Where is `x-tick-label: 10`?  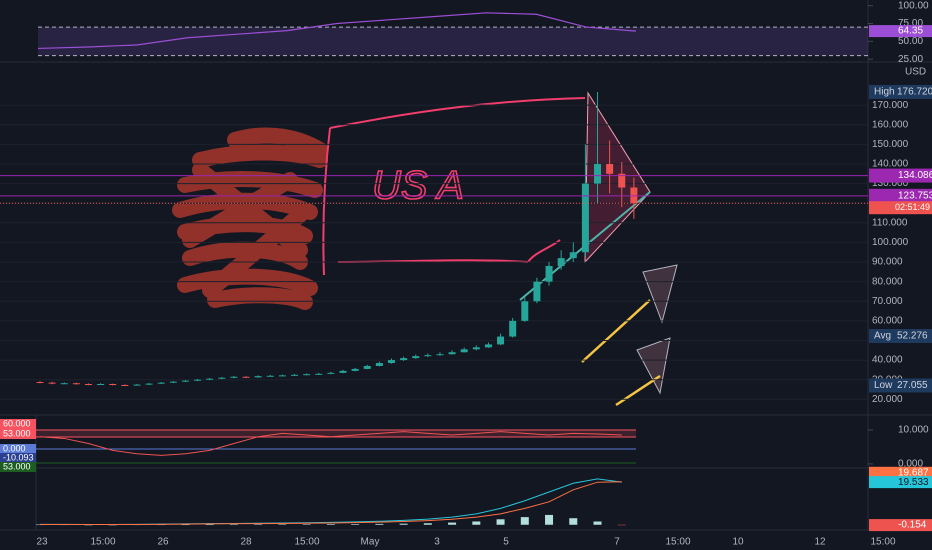 x-tick-label: 10 is located at coordinates (738, 542).